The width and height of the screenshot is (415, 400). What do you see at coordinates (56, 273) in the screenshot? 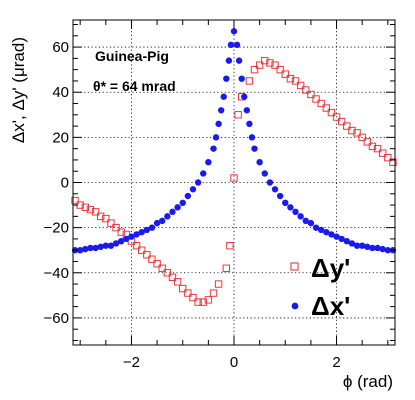
I see `y-tick-label: −40` at bounding box center [56, 273].